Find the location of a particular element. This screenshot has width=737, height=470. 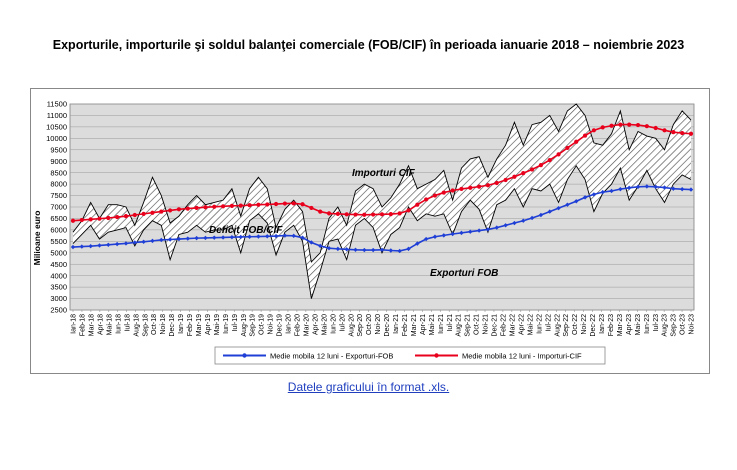

y-tick-label: 6000 is located at coordinates (58, 229).